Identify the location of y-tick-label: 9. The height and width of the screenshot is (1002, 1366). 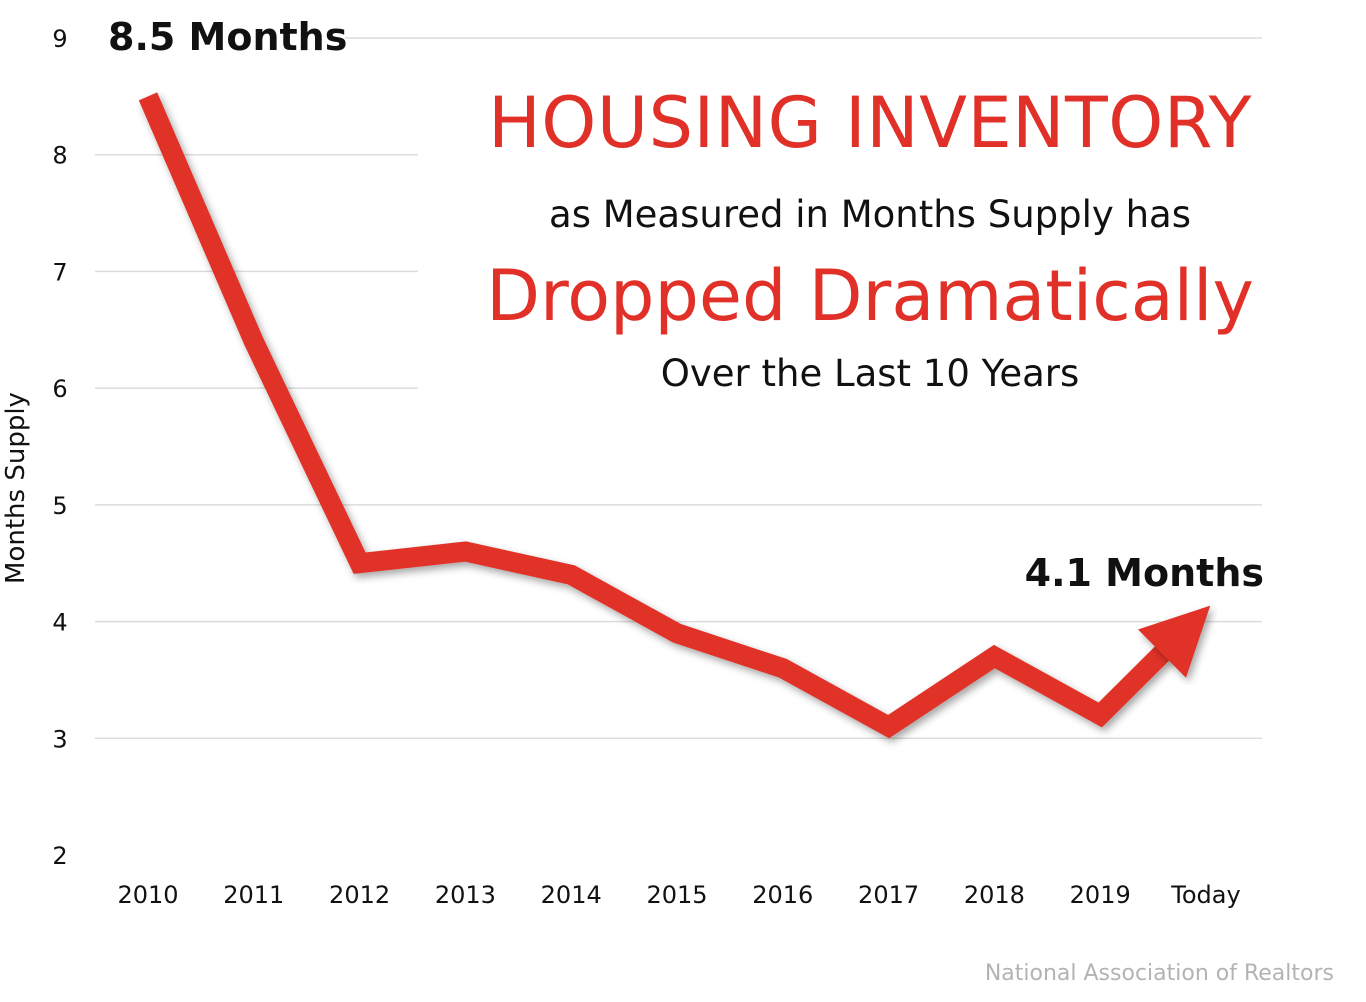
(59, 39).